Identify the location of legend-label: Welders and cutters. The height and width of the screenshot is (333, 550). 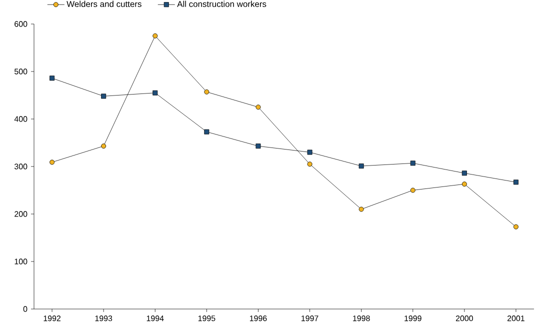
(104, 3).